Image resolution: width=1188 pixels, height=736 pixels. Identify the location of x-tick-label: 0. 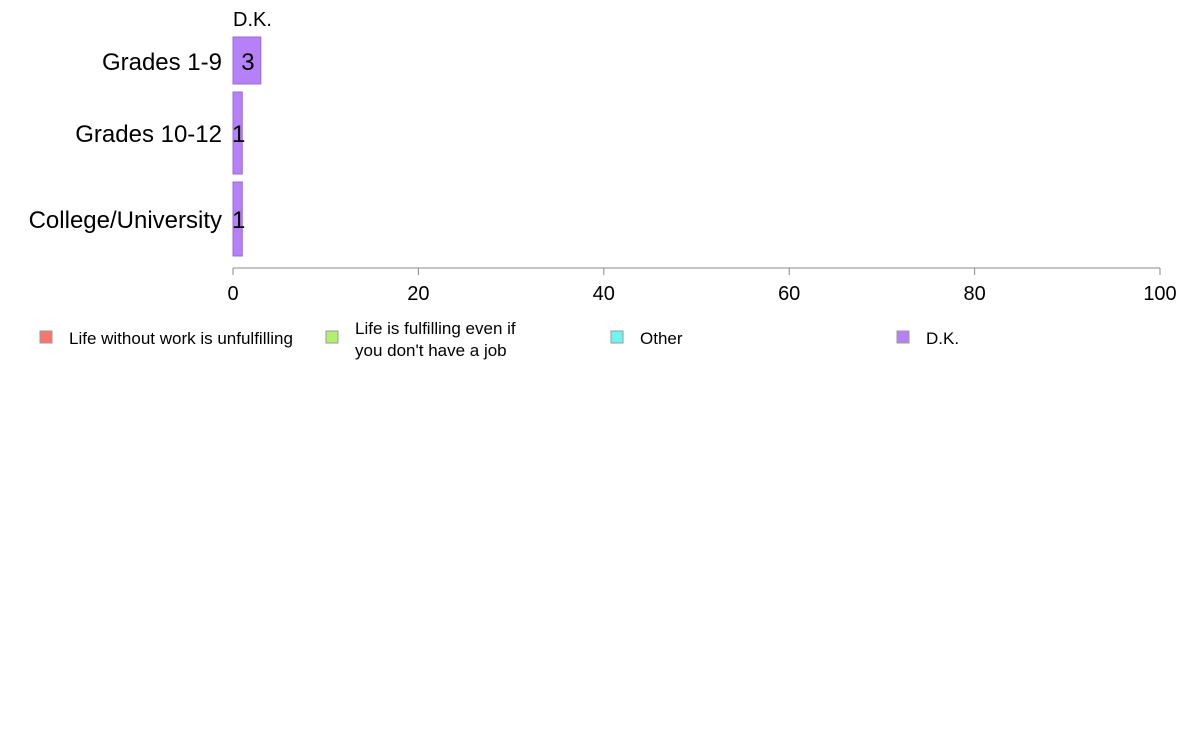
(232, 294).